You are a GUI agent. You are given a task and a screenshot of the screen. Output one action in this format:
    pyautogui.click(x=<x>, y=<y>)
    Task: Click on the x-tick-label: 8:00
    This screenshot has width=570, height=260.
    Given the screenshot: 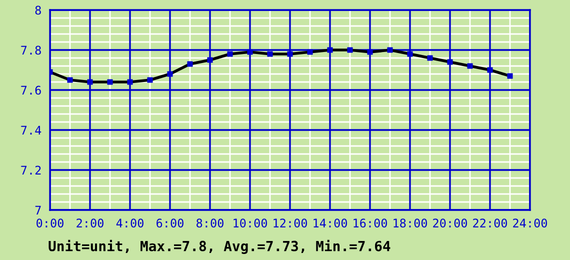 What is the action you would take?
    pyautogui.click(x=210, y=223)
    